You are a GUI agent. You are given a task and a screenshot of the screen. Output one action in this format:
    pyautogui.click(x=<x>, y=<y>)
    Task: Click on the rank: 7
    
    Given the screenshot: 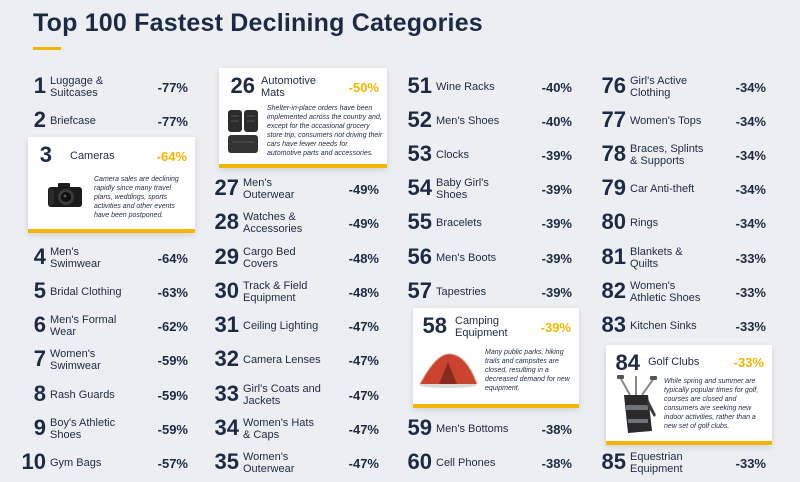 What is the action you would take?
    pyautogui.click(x=39, y=358)
    